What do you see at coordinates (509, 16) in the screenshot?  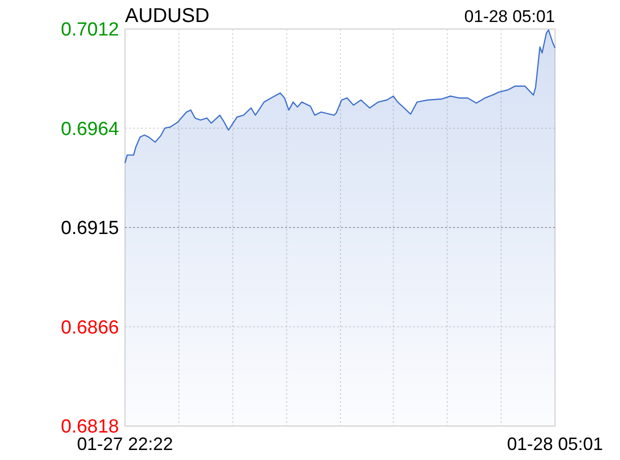 I see `chart-subtitle: 01-28 05:01` at bounding box center [509, 16].